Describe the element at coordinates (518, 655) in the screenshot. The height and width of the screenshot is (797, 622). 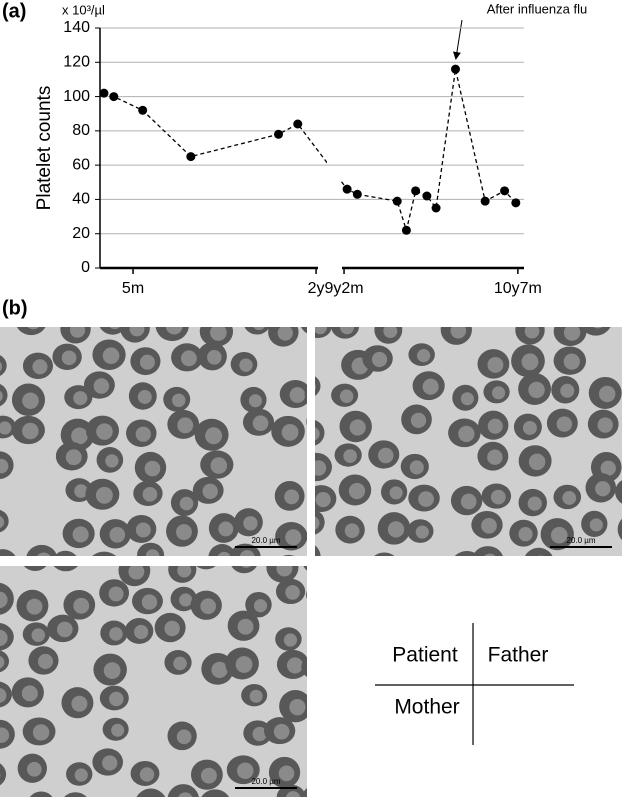
I see `legend-label: Father` at that location.